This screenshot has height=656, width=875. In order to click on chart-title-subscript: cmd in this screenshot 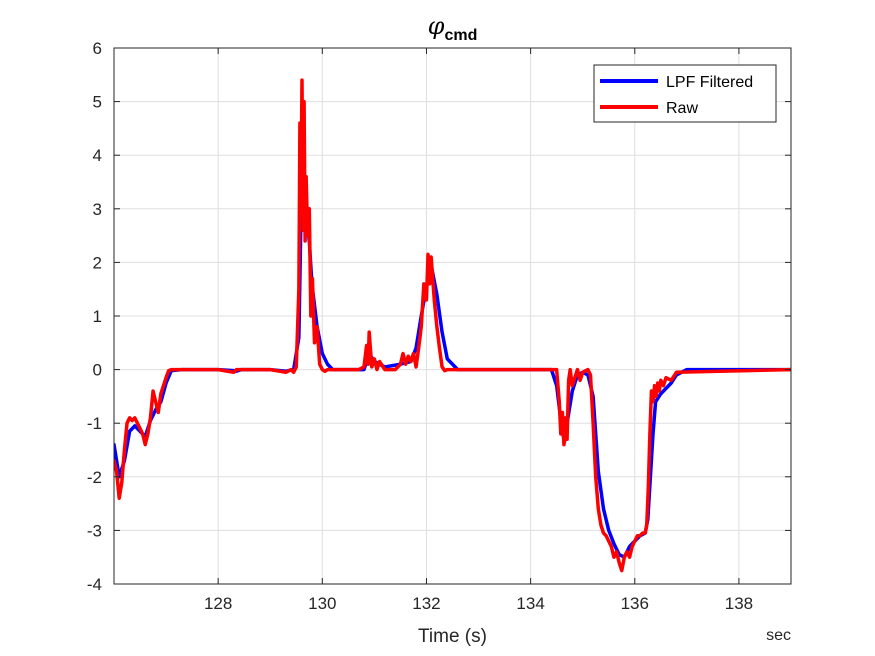, I will do `click(460, 35)`.